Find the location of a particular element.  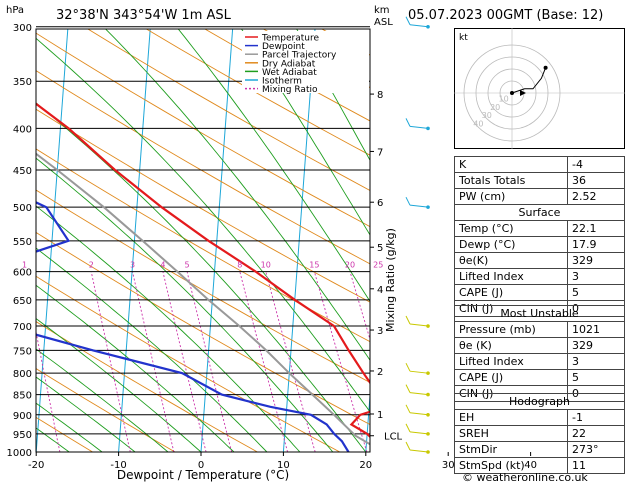

row-value: 5 is located at coordinates (596, 377).